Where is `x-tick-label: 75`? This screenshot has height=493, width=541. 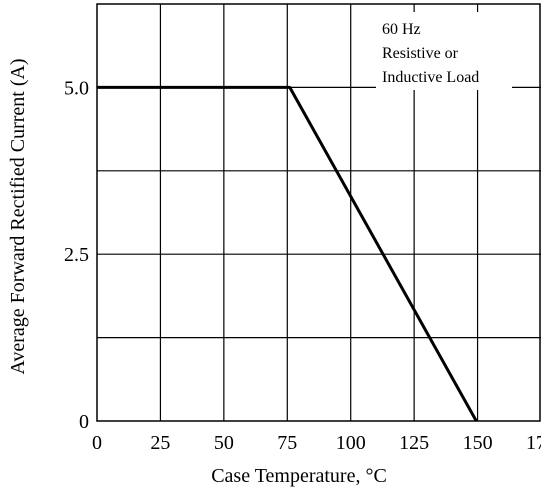
x-tick-label: 75 is located at coordinates (287, 443).